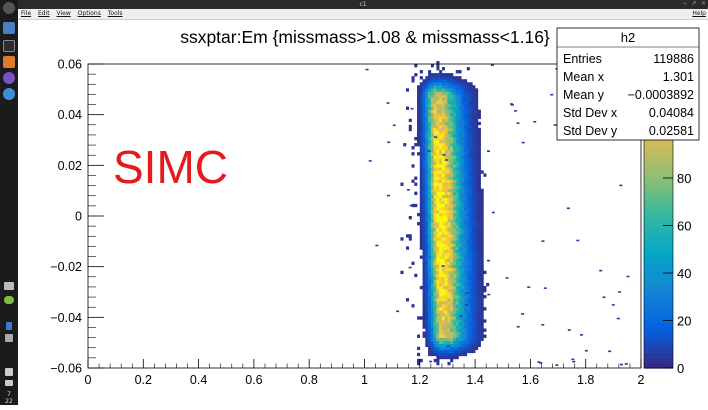 This screenshot has width=708, height=410. I want to click on volume-icon, so click(9, 372).